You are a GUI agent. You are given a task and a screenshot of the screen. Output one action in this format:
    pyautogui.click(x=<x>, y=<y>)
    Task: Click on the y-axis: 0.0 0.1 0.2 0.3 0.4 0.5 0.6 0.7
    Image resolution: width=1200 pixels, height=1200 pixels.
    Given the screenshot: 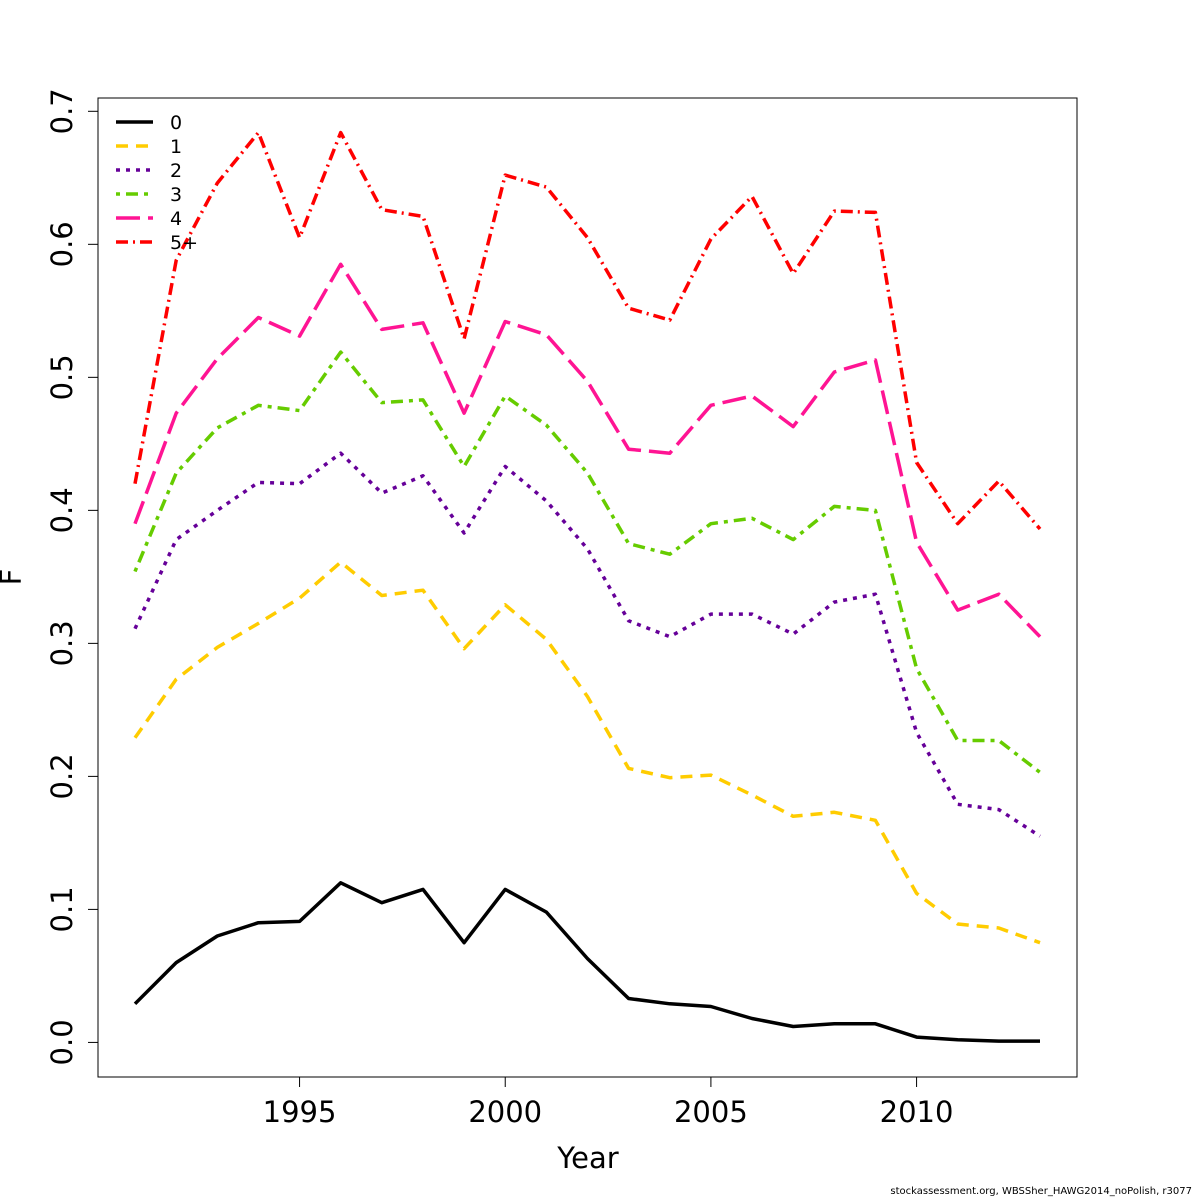 What is the action you would take?
    pyautogui.click(x=72, y=576)
    